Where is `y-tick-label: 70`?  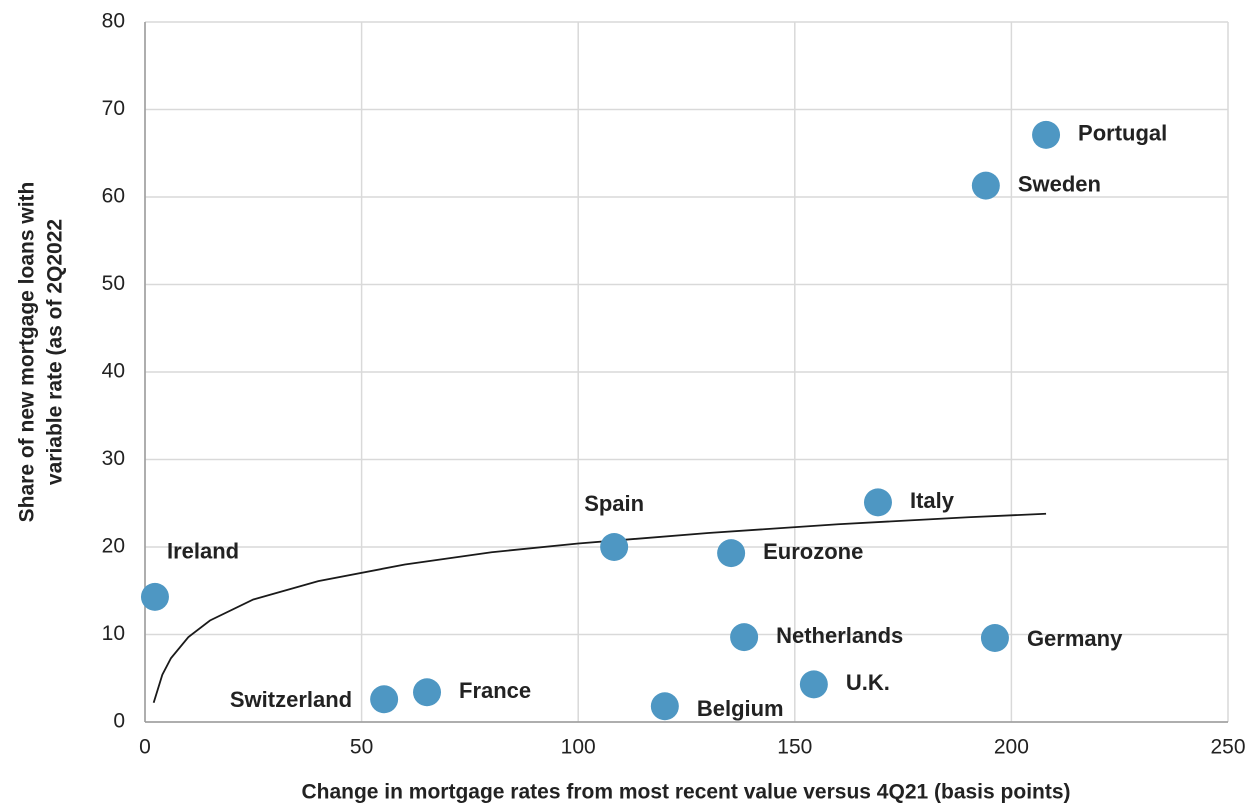 y-tick-label: 70 is located at coordinates (113, 108).